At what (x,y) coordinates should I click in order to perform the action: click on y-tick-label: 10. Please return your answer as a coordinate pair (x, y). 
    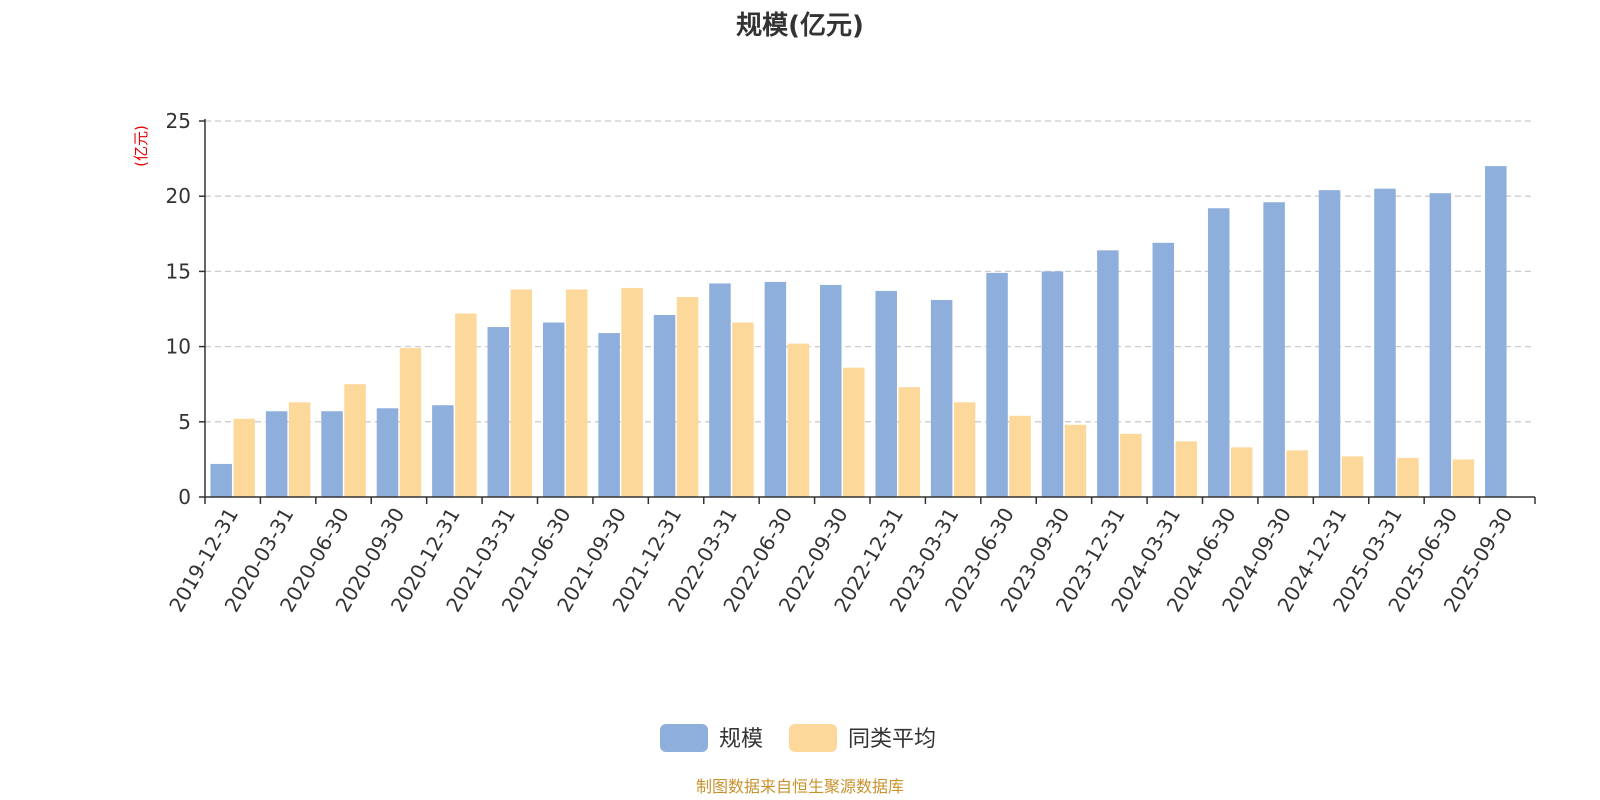
    Looking at the image, I should click on (178, 347).